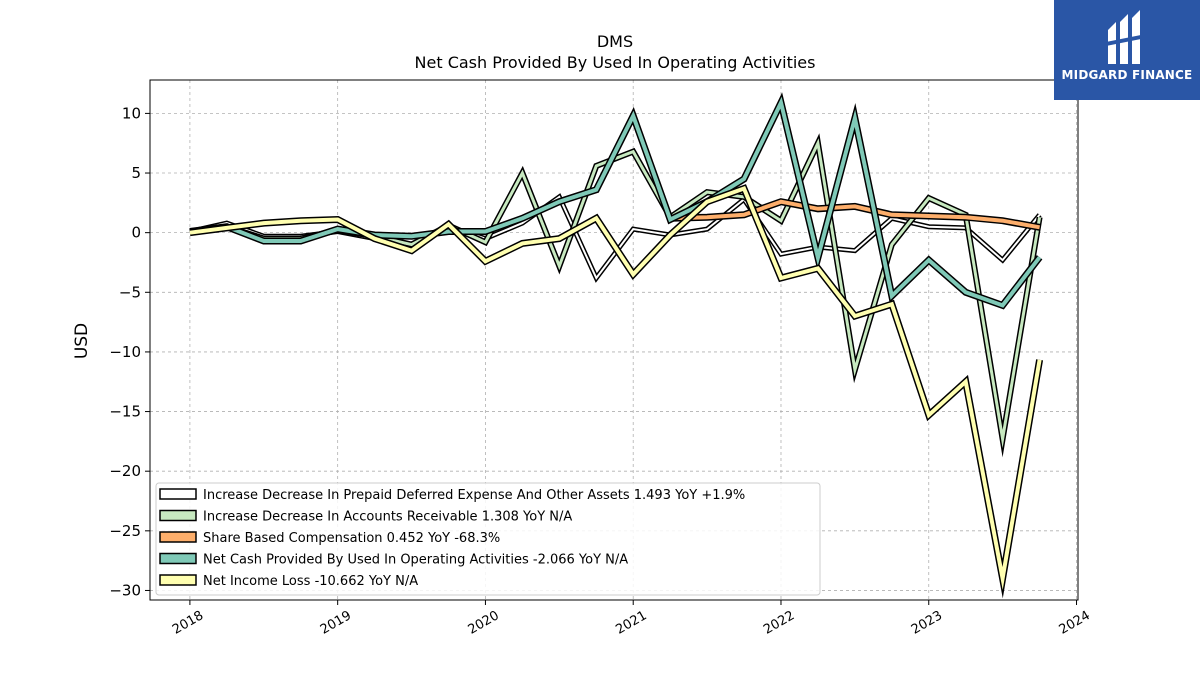  What do you see at coordinates (615, 41) in the screenshot?
I see `chart-title: DMS` at bounding box center [615, 41].